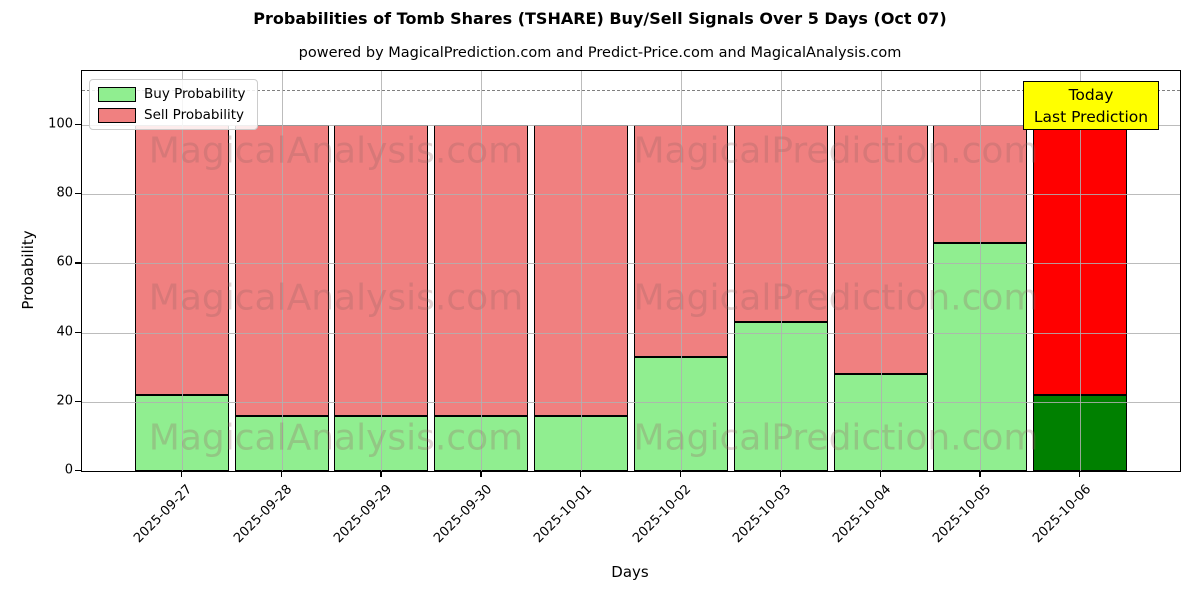 The width and height of the screenshot is (1200, 600). What do you see at coordinates (28, 270) in the screenshot?
I see `y-axis-label: Probability` at bounding box center [28, 270].